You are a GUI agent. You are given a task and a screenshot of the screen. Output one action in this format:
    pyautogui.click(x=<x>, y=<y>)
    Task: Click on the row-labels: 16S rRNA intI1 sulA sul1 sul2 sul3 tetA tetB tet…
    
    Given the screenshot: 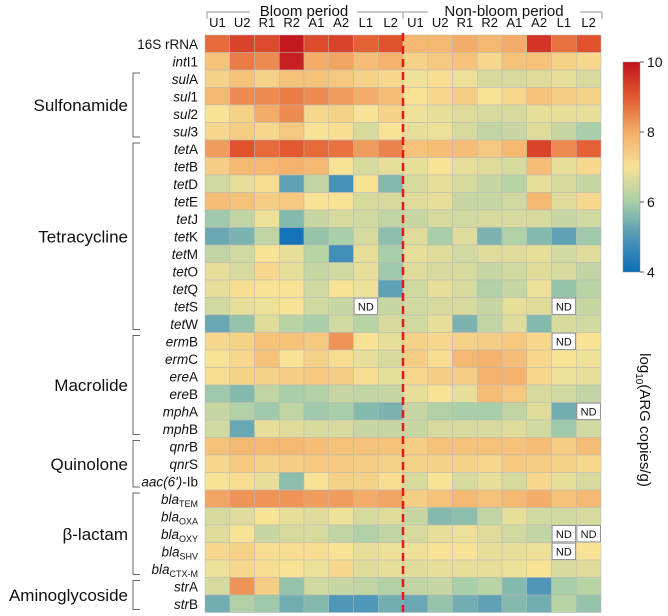 What is the action you would take?
    pyautogui.click(x=167, y=324)
    